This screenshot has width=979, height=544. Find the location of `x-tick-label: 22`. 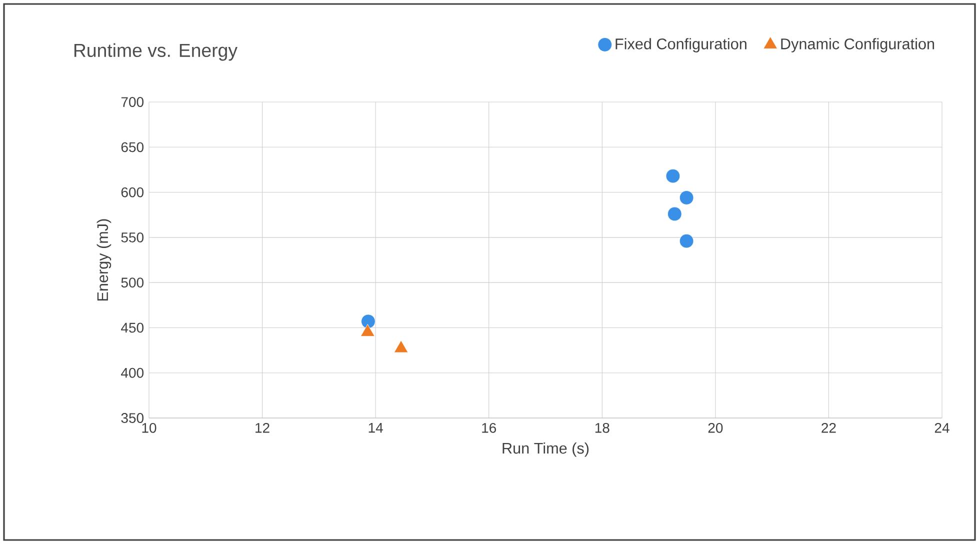

x-tick-label: 22 is located at coordinates (829, 427).